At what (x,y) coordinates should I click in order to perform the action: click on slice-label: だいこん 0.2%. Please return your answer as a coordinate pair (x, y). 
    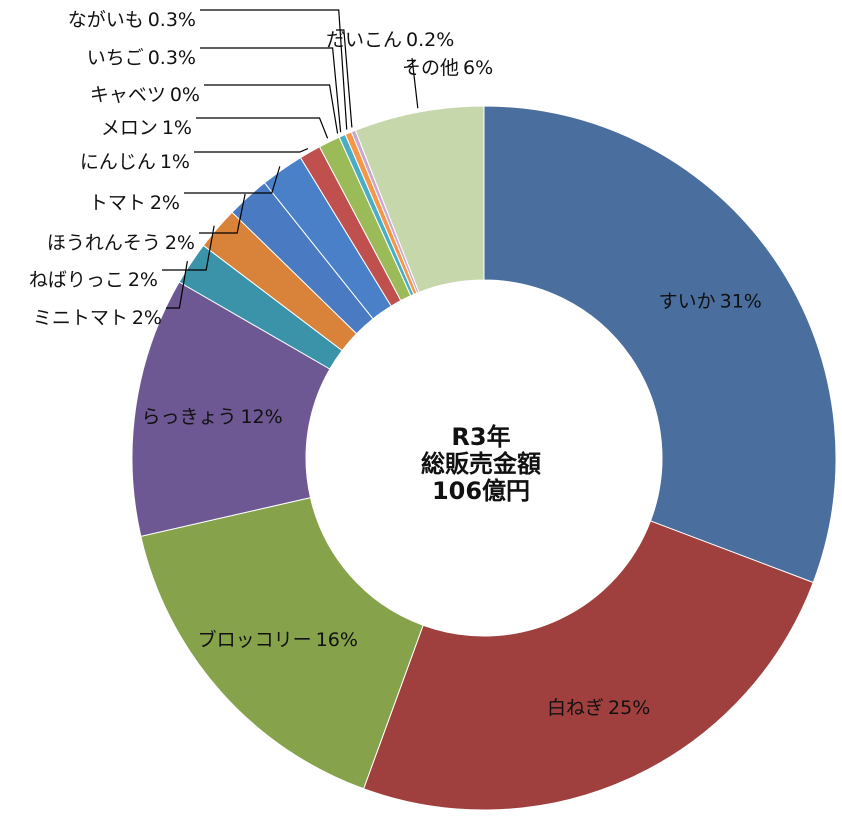
    Looking at the image, I should click on (390, 40).